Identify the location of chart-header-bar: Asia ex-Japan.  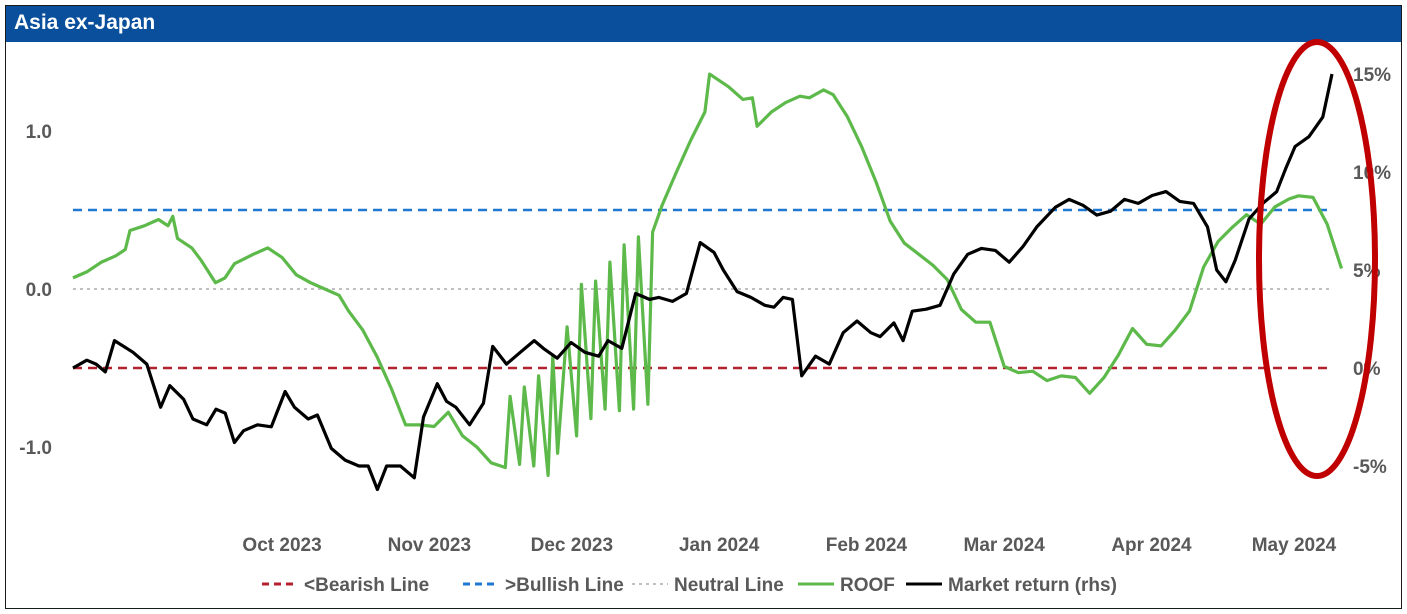
(703, 24).